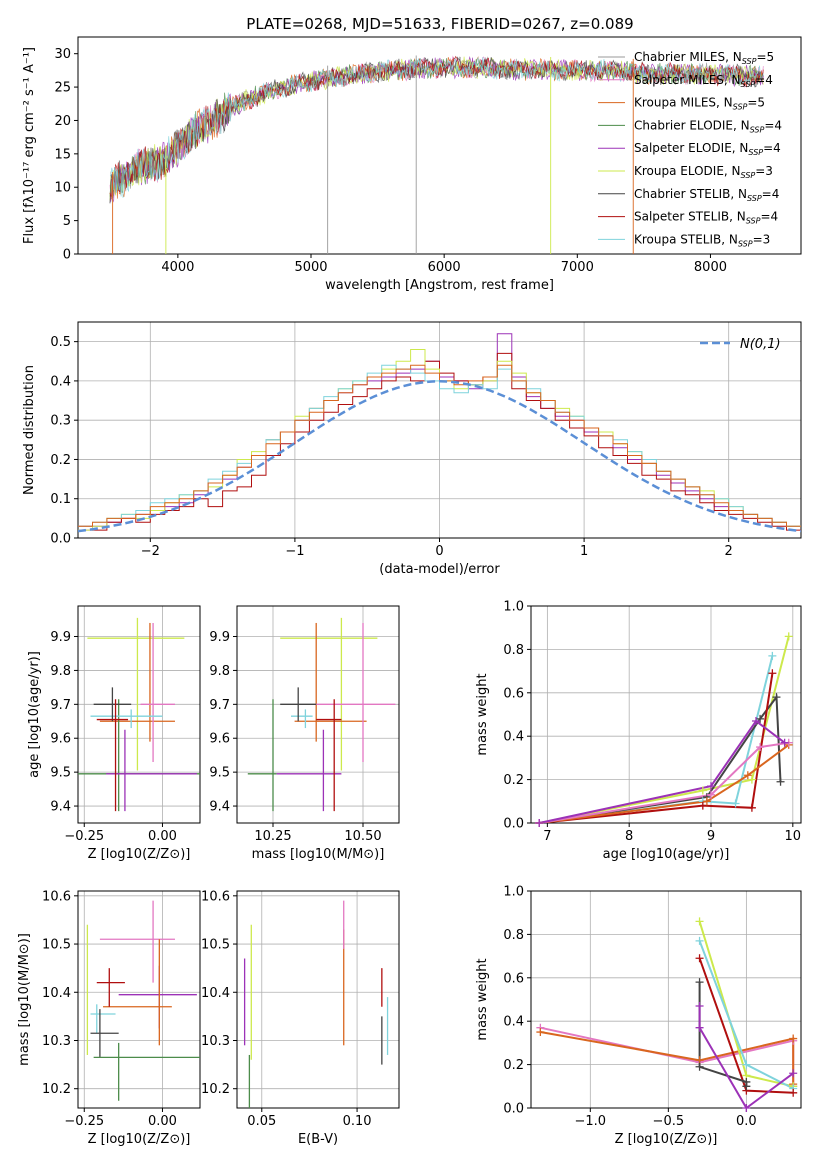 Image resolution: width=819 pixels, height=1170 pixels. What do you see at coordinates (444, 267) in the screenshot?
I see `x-tick-label: 6000` at bounding box center [444, 267].